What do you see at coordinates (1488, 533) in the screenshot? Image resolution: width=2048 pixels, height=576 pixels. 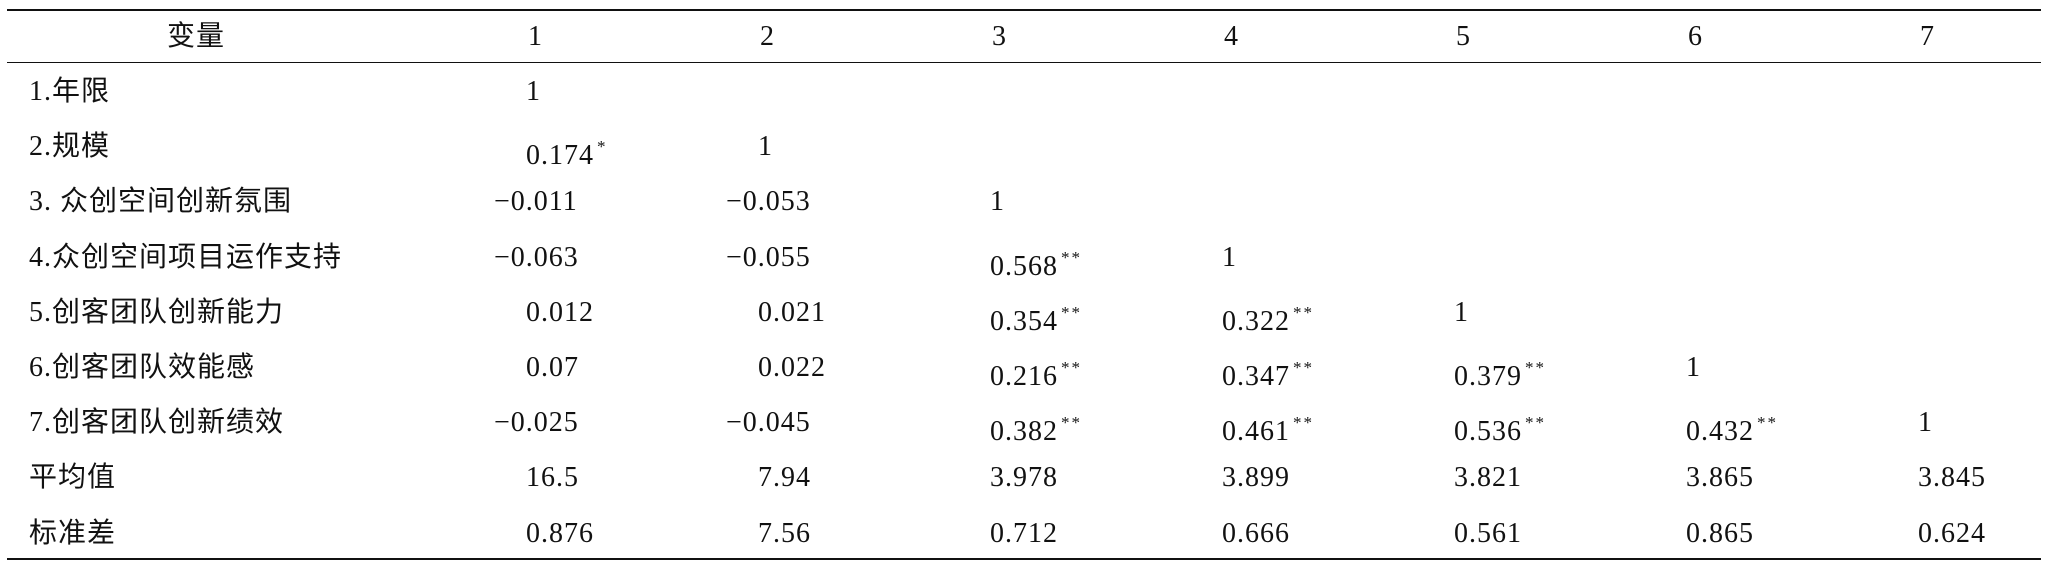 I see `value-cell: 0.561` at bounding box center [1488, 533].